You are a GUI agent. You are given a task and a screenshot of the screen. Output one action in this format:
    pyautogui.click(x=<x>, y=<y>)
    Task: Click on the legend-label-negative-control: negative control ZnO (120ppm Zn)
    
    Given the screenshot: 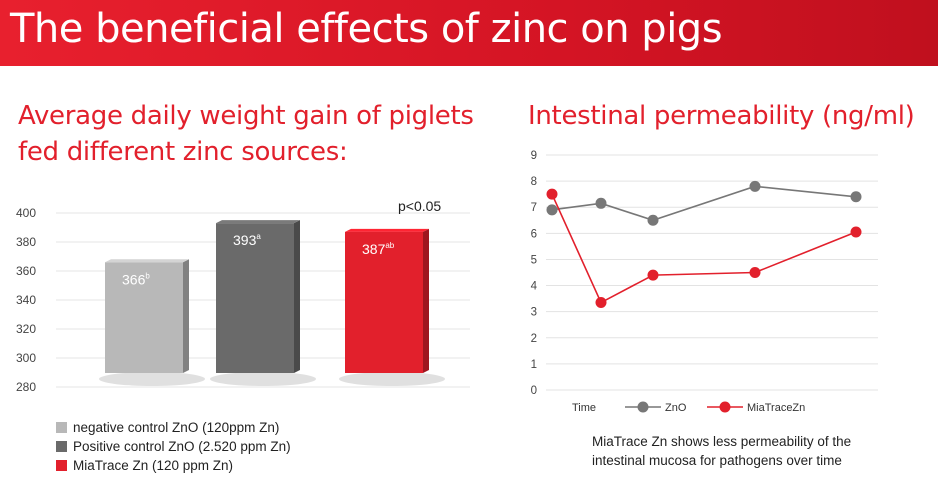 What is the action you would take?
    pyautogui.click(x=176, y=427)
    